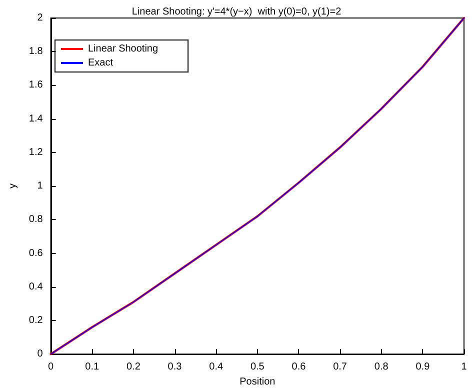  Describe the element at coordinates (258, 382) in the screenshot. I see `x-axis-title: Position` at that location.